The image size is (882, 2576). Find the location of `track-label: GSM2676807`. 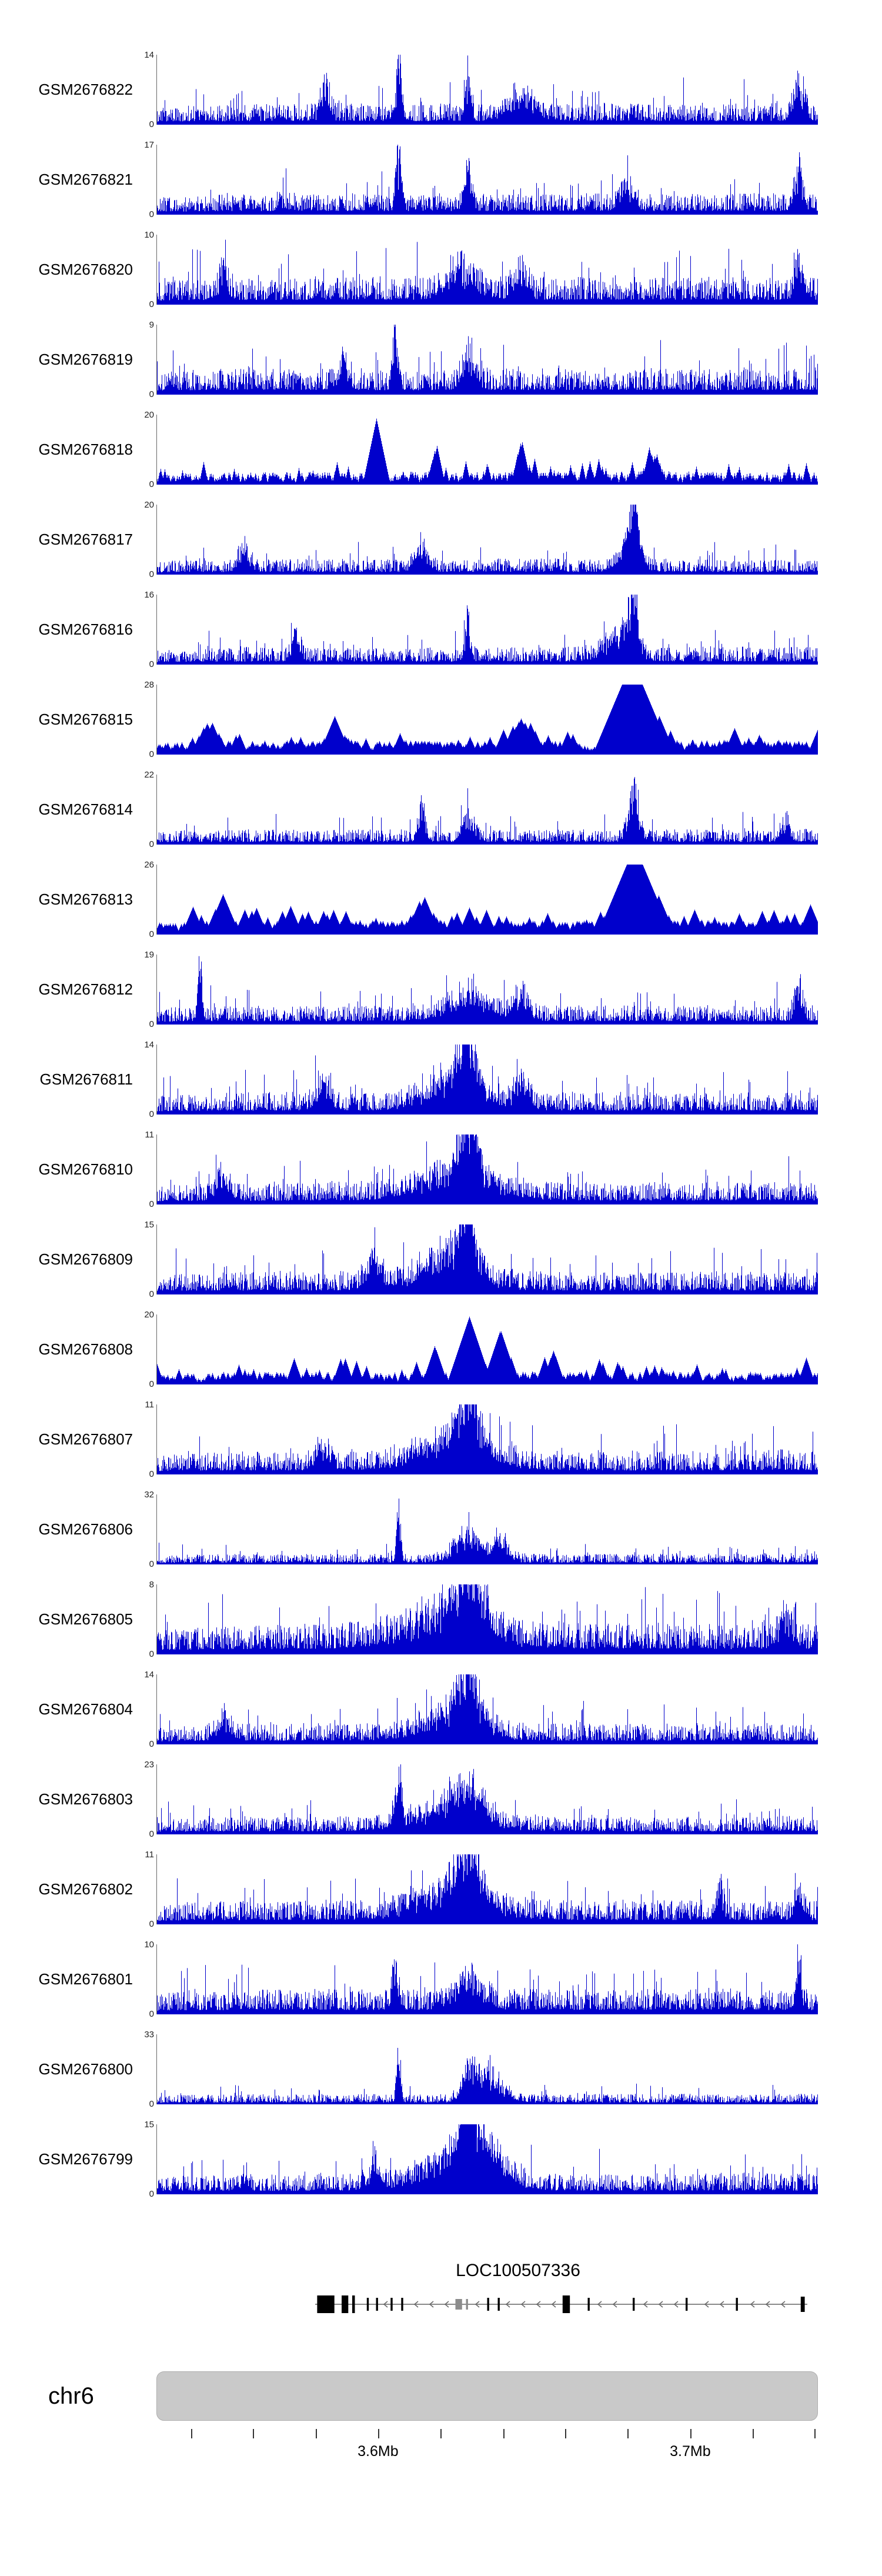

track-label: GSM2676807 is located at coordinates (85, 1439).